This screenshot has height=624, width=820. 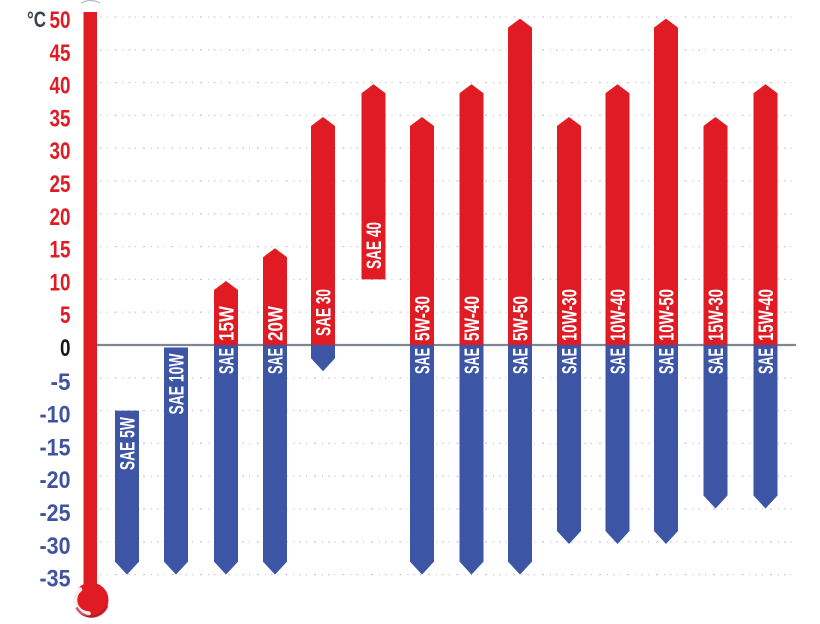 What do you see at coordinates (60, 53) in the screenshot?
I see `svg-text: 45` at bounding box center [60, 53].